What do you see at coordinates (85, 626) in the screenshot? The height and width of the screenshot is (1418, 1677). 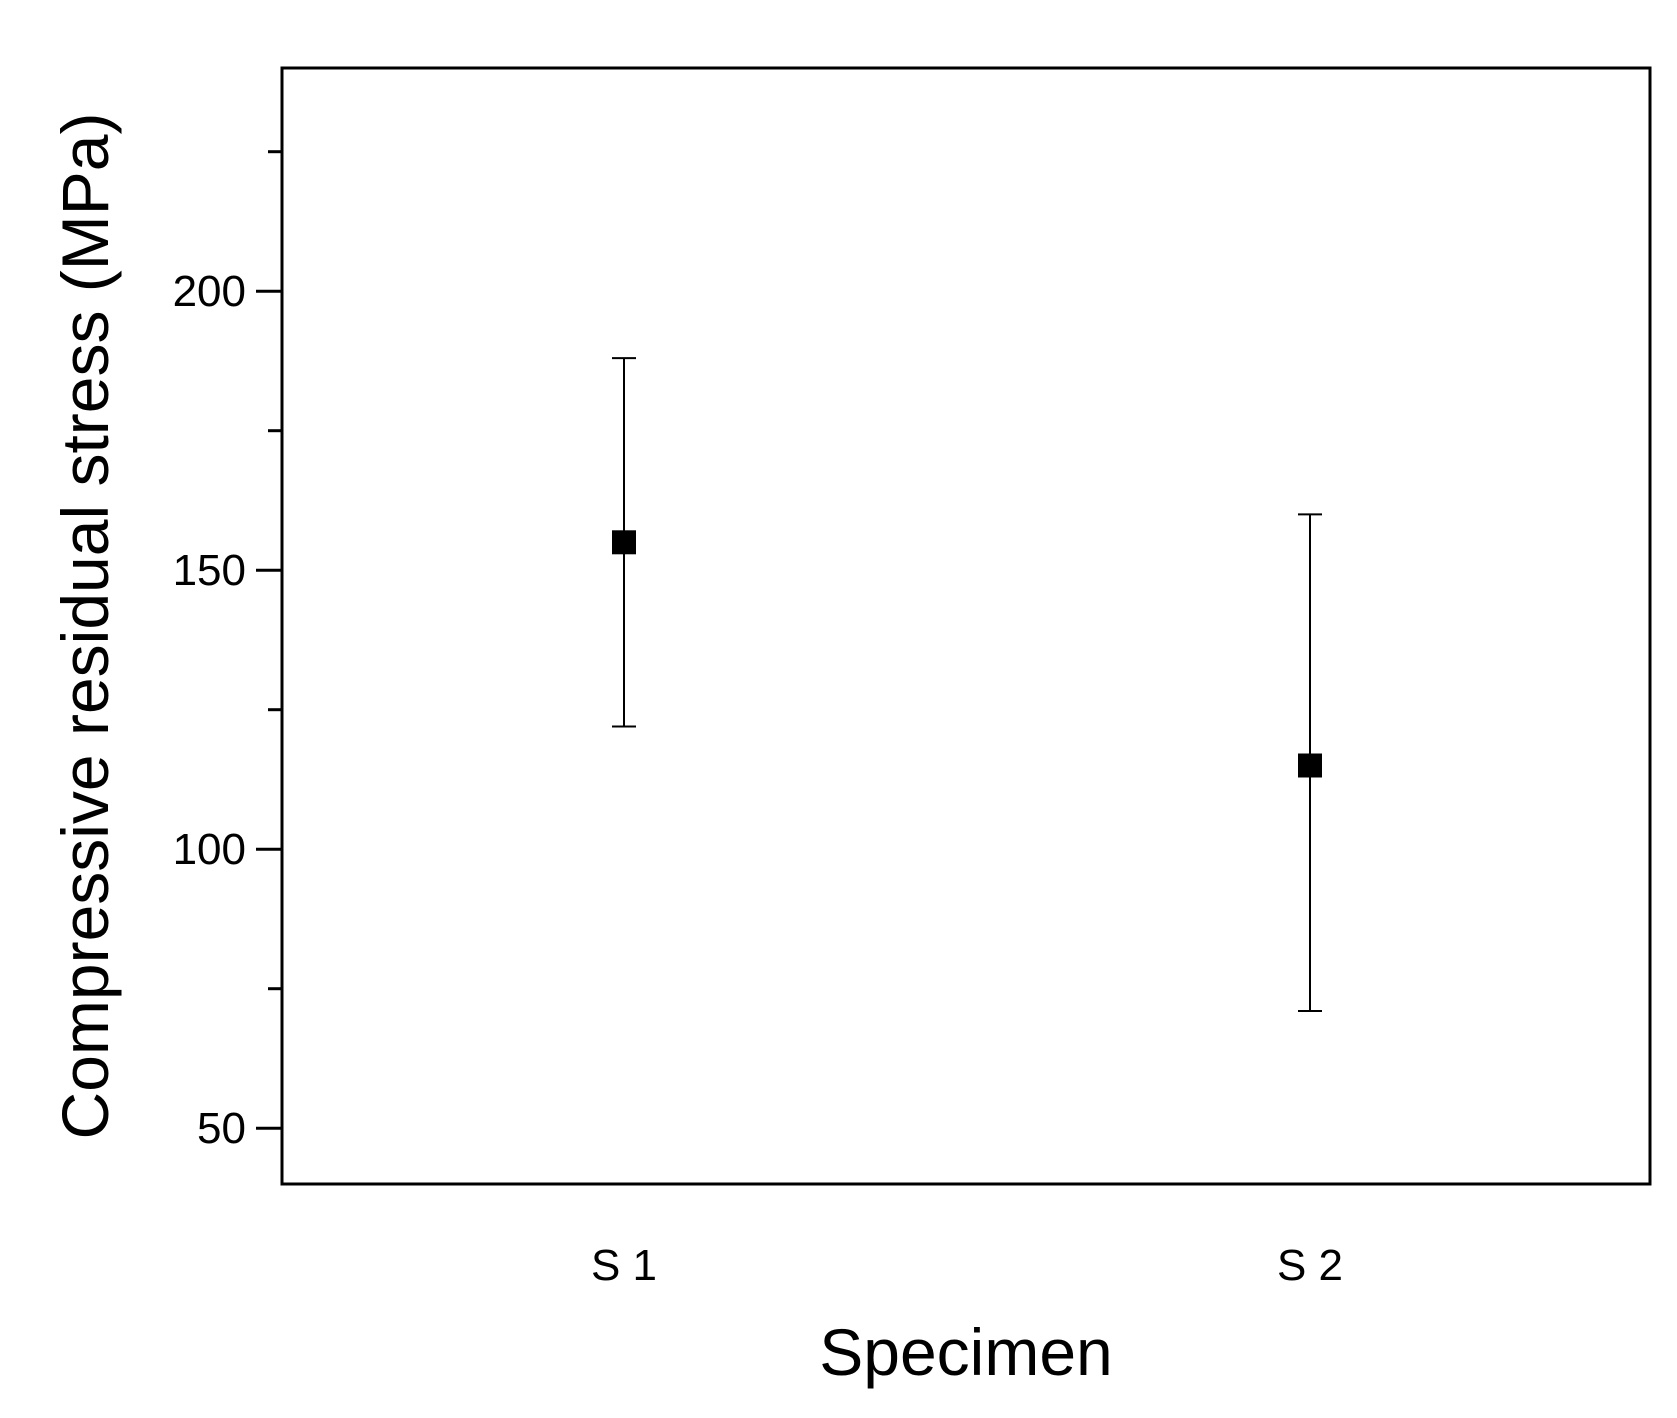 I see `y-axis-title: Compressive residual stress (MPa)` at bounding box center [85, 626].